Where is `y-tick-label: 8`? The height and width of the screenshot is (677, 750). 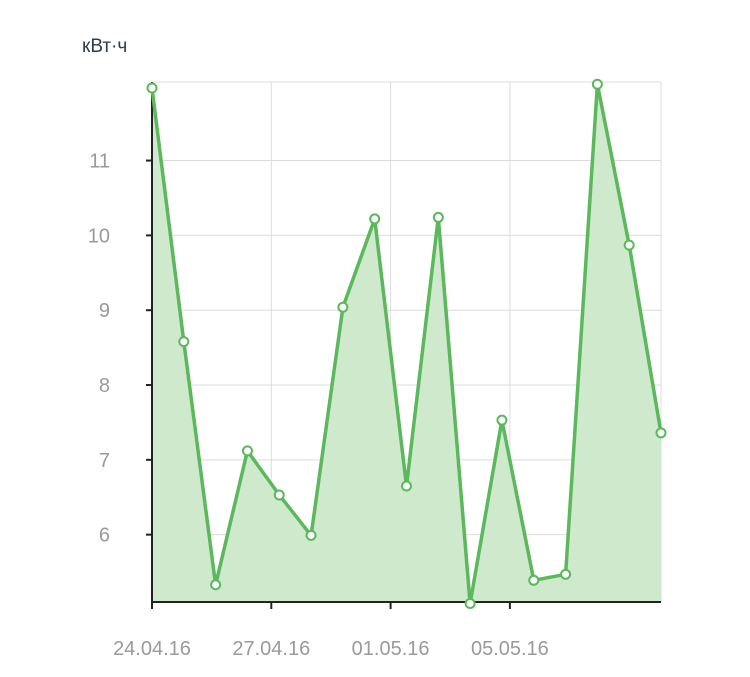
y-tick-label: 8 is located at coordinates (104, 386).